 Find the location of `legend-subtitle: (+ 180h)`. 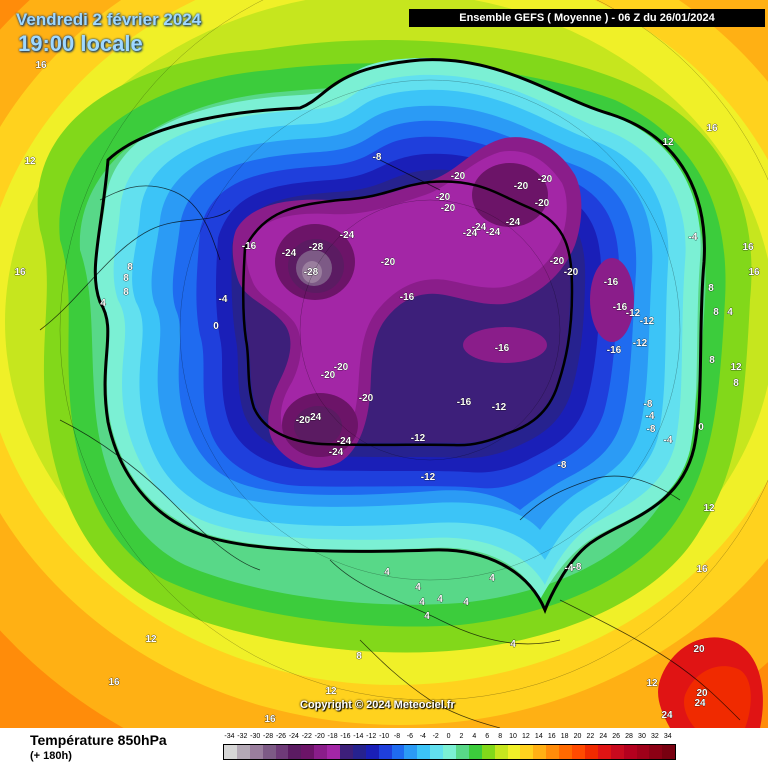

legend-subtitle: (+ 180h) is located at coordinates (51, 756).